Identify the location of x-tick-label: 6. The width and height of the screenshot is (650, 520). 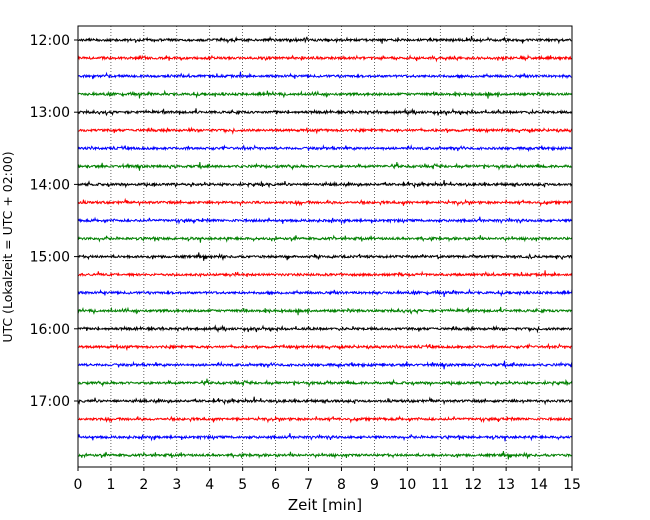
(275, 485).